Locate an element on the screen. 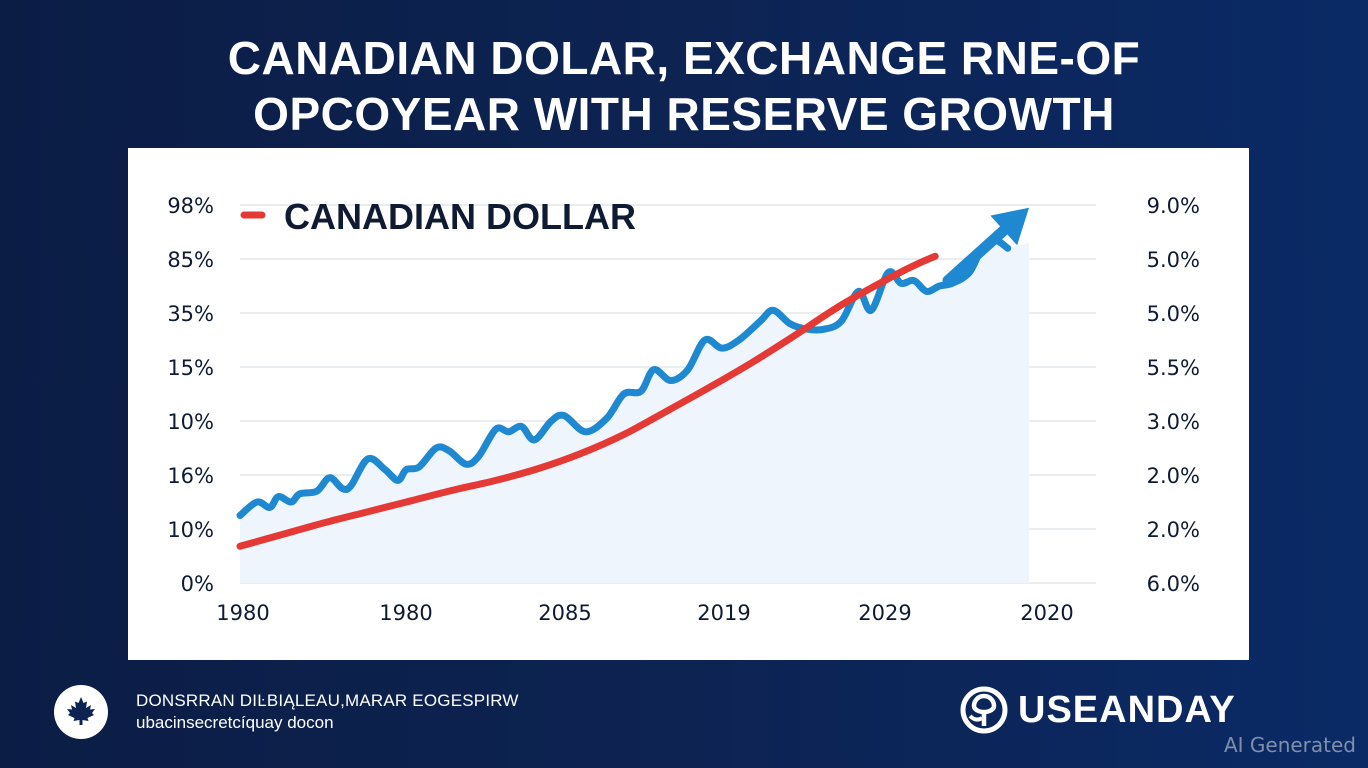  brand-name: USEANDAY is located at coordinates (1127, 709).